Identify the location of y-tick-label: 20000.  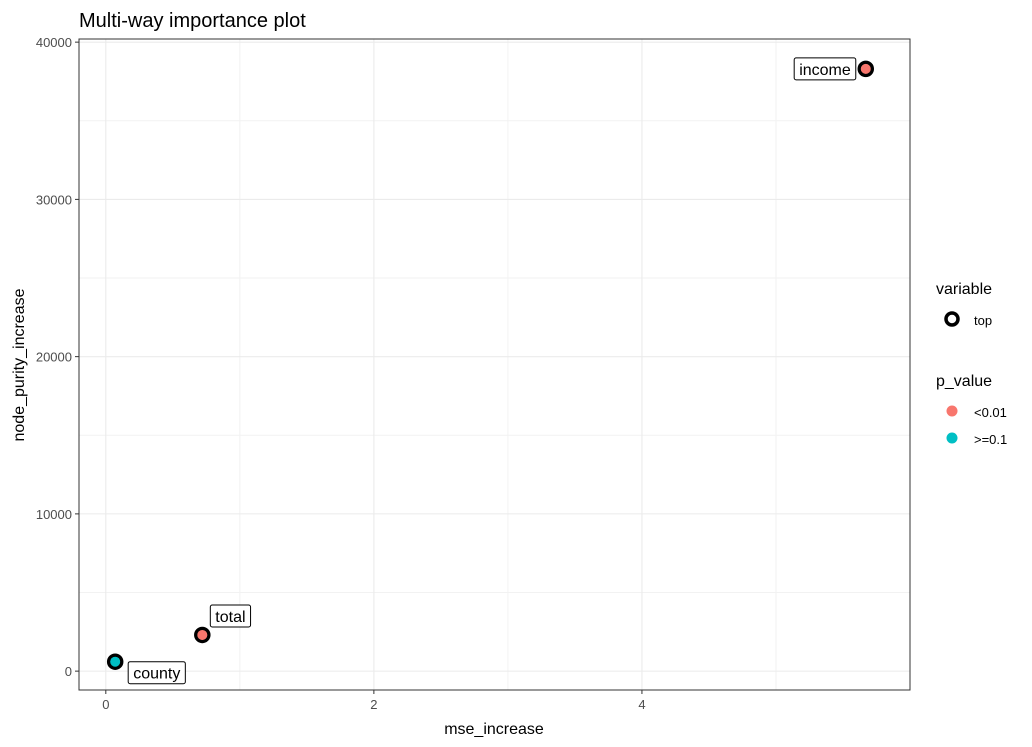
(54, 357).